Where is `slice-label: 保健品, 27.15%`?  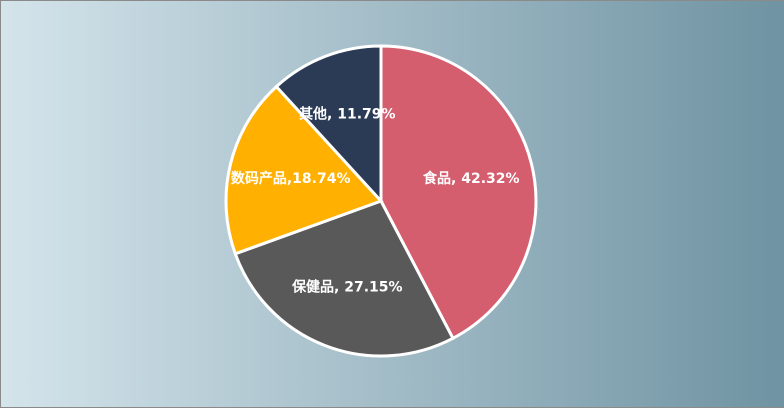 slice-label: 保健品, 27.15% is located at coordinates (347, 287).